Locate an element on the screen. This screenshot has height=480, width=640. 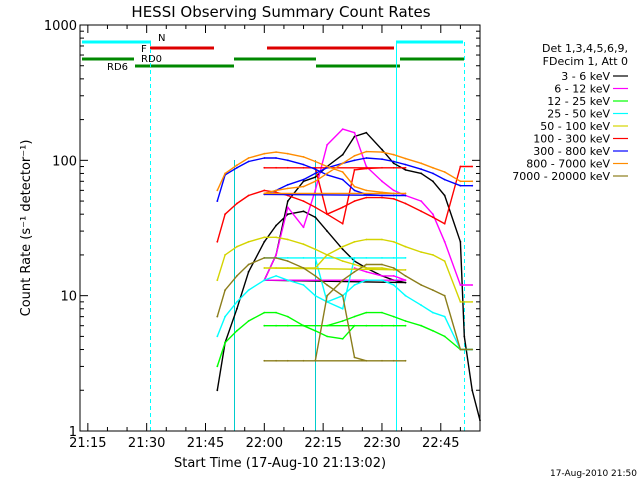
legend-entry-label: 50 - 100 keV is located at coordinates (575, 126).